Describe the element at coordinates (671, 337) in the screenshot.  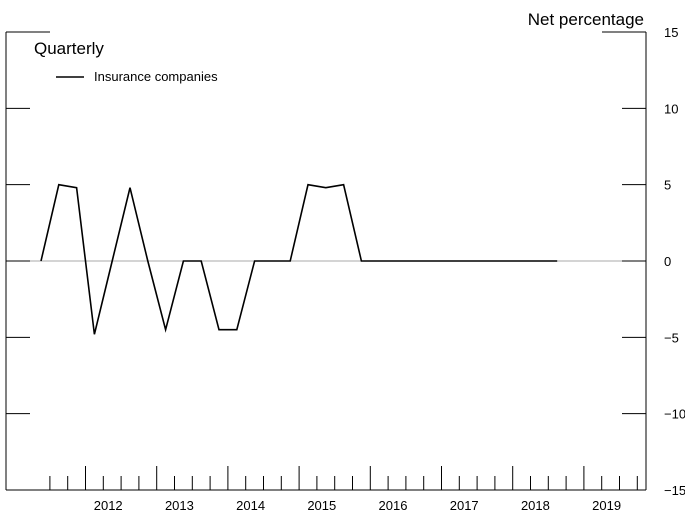
I see `y-tick-label: −5` at that location.